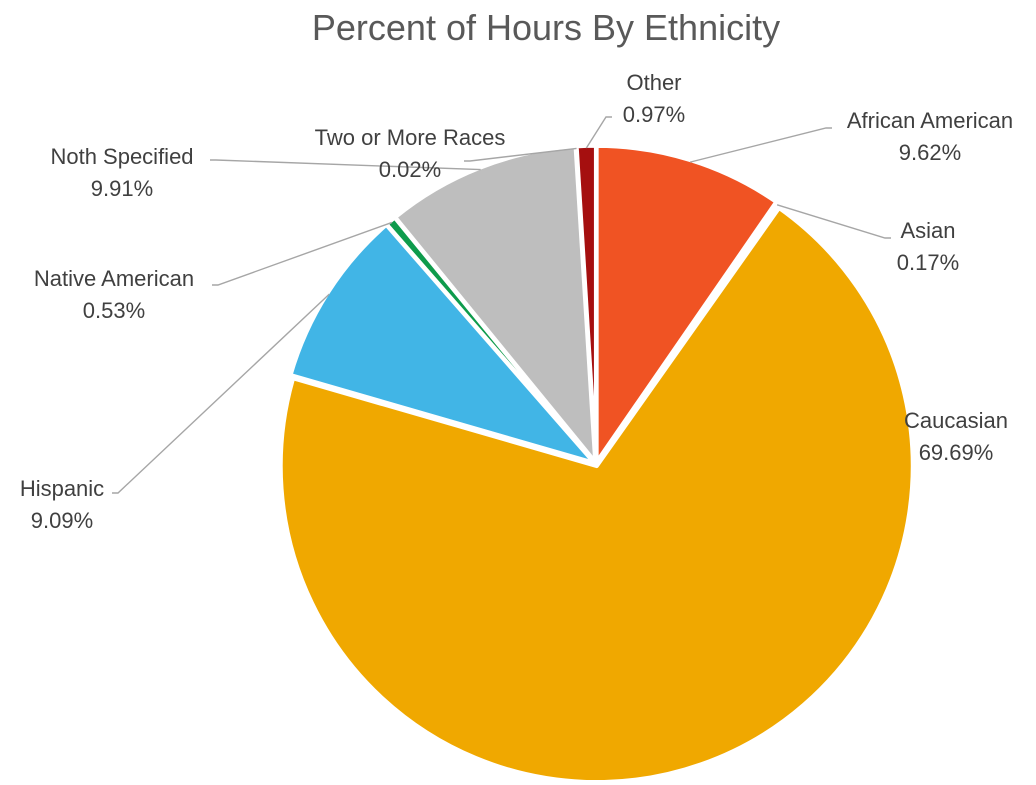  What do you see at coordinates (833, 221) in the screenshot?
I see `leader-line-asian` at bounding box center [833, 221].